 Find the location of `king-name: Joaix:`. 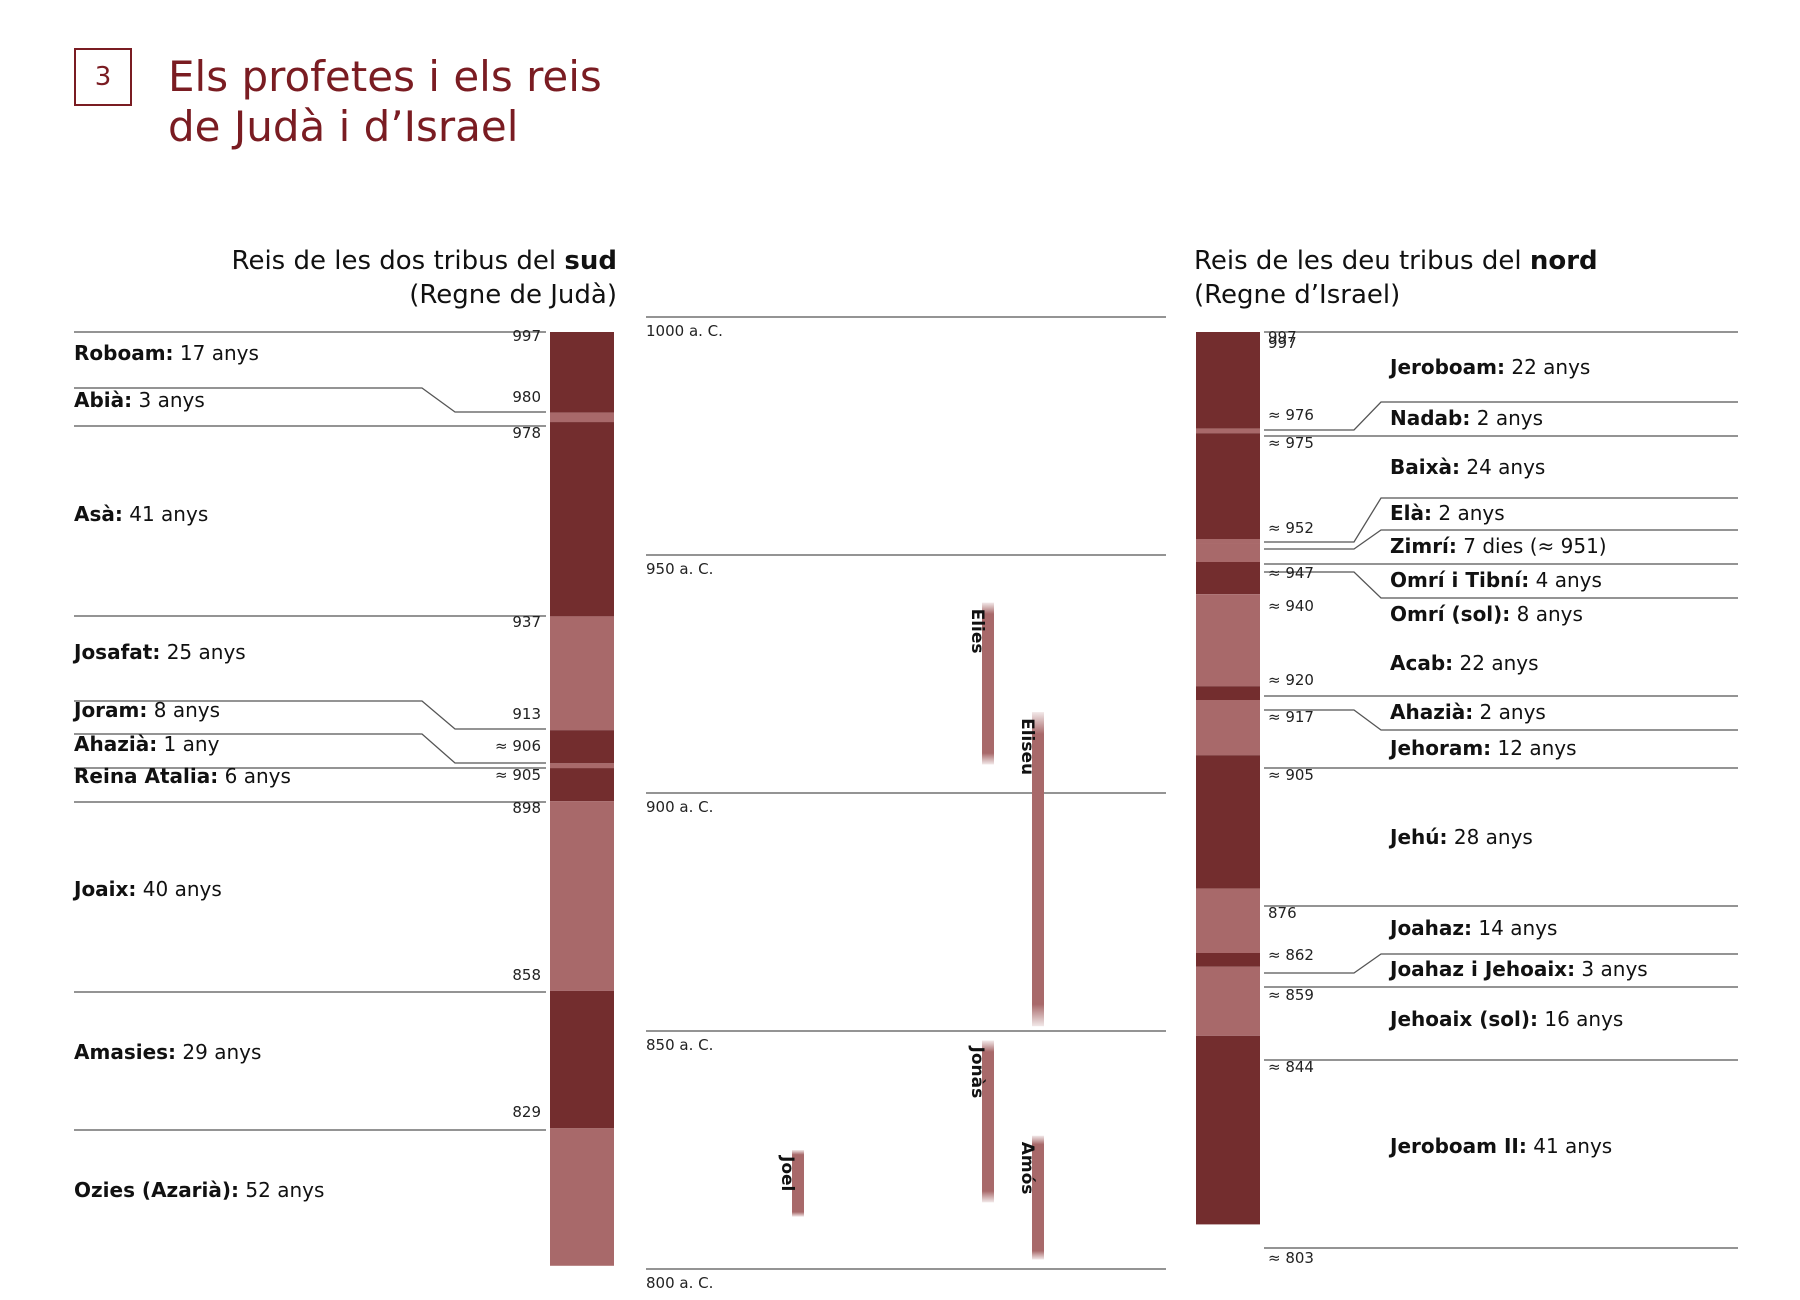

king-name: Joaix: is located at coordinates (104, 889).